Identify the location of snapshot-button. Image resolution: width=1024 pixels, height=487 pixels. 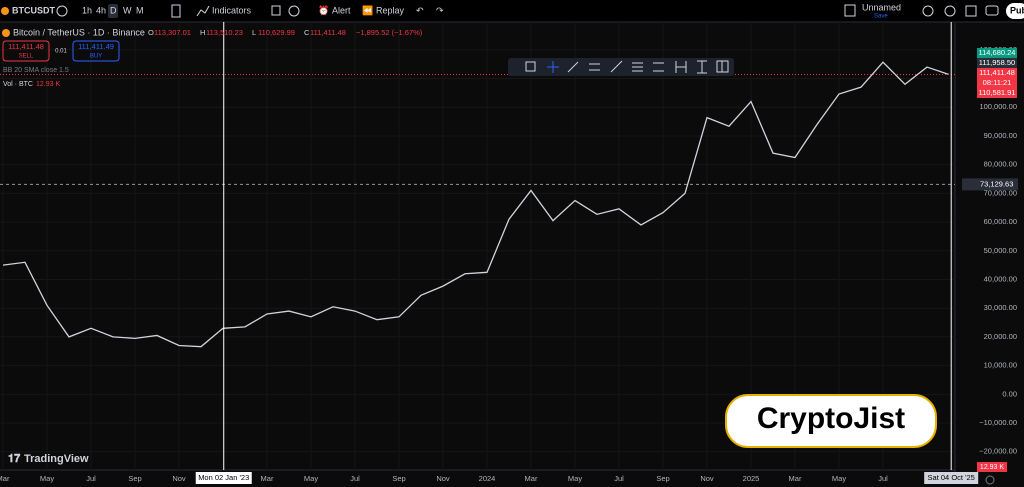
(992, 10).